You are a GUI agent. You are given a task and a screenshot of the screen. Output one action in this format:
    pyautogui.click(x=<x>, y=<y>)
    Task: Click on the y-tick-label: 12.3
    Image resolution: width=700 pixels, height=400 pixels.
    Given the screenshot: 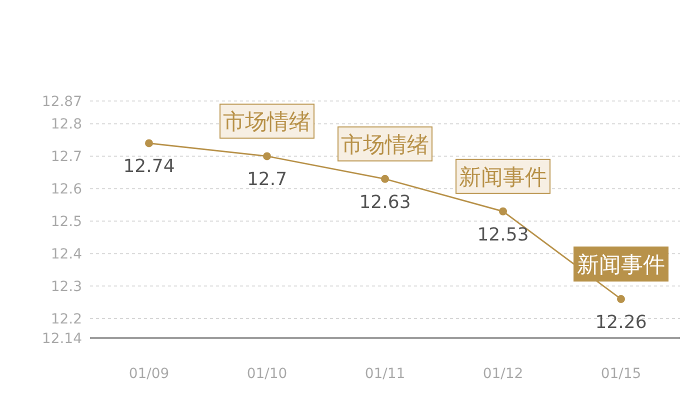 What is the action you would take?
    pyautogui.click(x=66, y=287)
    